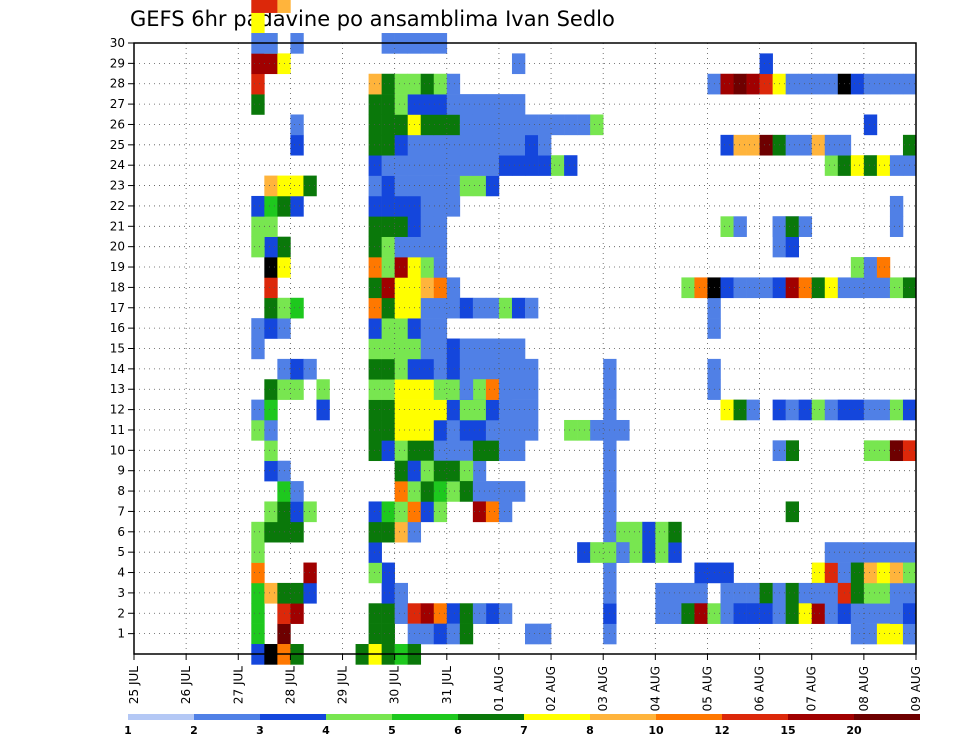 The height and width of the screenshot is (742, 960). What do you see at coordinates (117, 186) in the screenshot?
I see `y-tick-label: 23` at bounding box center [117, 186].